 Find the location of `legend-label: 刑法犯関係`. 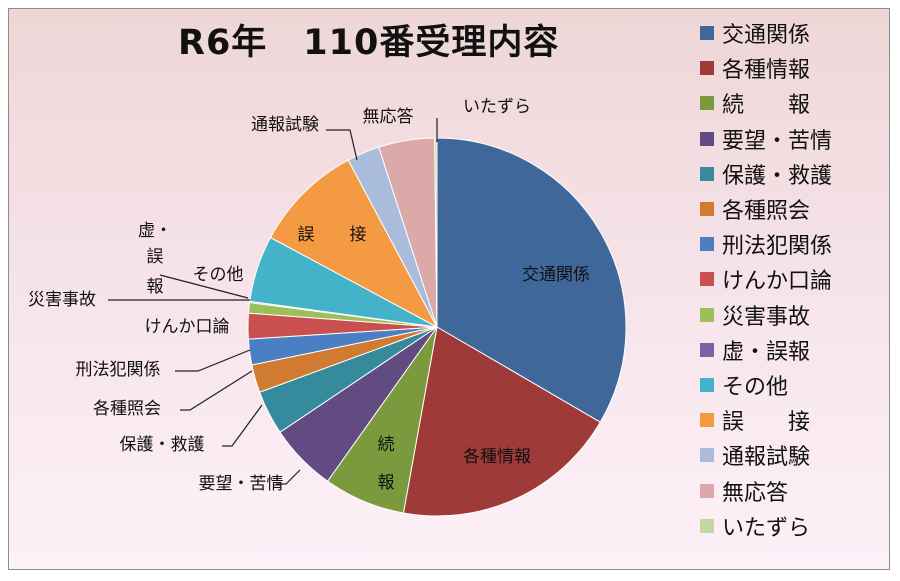

legend-label: 刑法犯関係 is located at coordinates (777, 247).